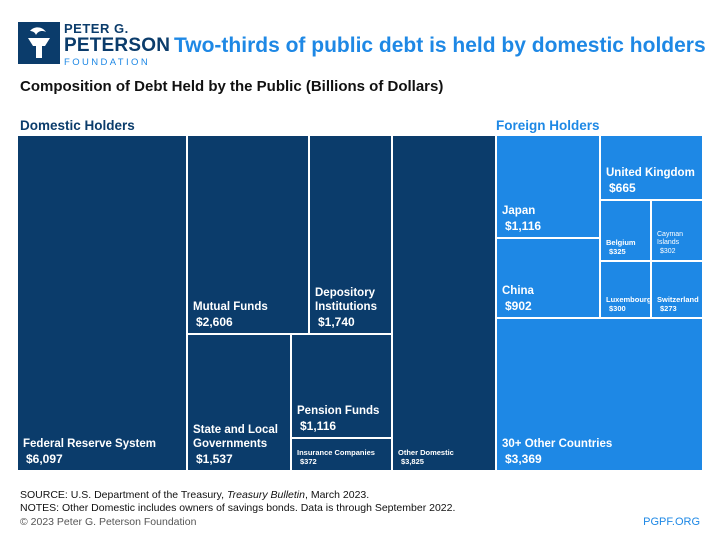  I want to click on tile-depository-institutions: Depository Institutions $1,740, so click(350, 234).